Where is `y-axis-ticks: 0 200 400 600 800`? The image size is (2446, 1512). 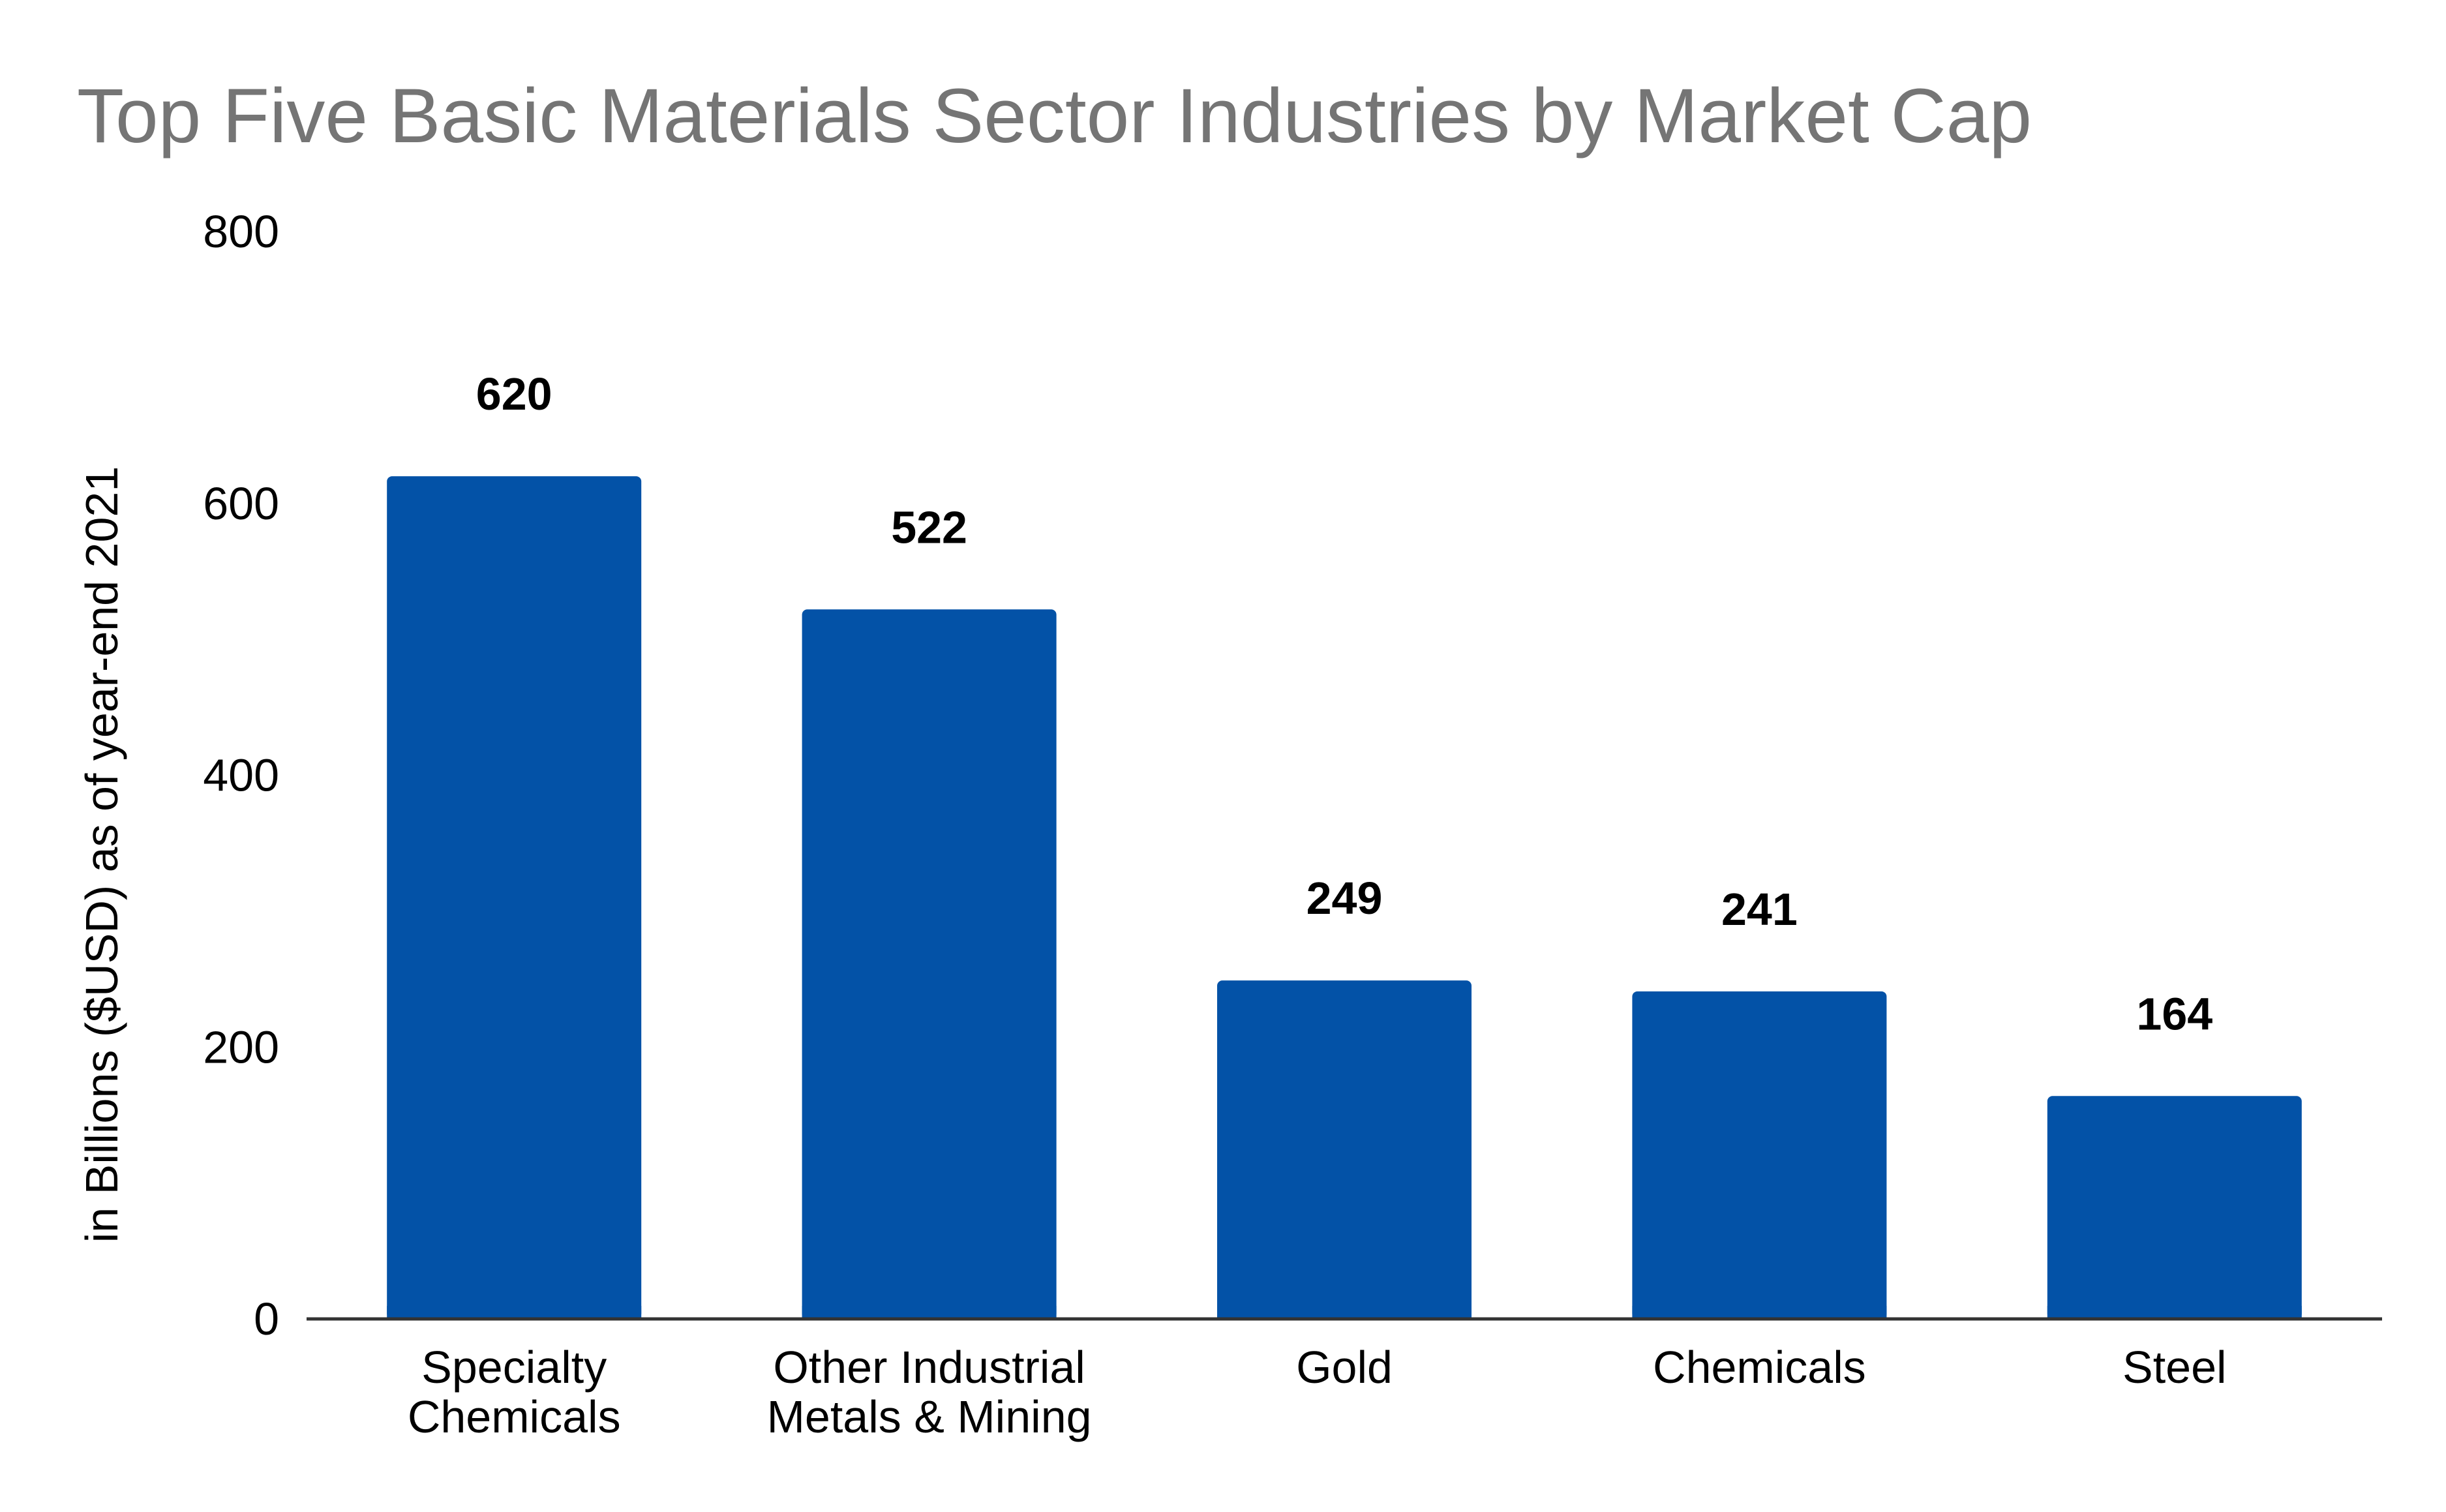
y-axis-ticks: 0 200 400 600 800 is located at coordinates (241, 775).